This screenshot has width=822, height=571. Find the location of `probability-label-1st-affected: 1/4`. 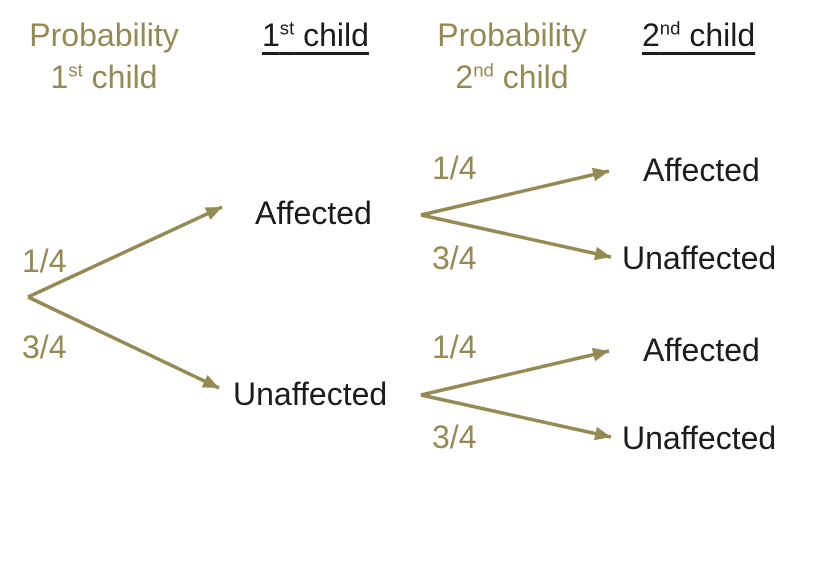

probability-label-1st-affected: 1/4 is located at coordinates (44, 261).